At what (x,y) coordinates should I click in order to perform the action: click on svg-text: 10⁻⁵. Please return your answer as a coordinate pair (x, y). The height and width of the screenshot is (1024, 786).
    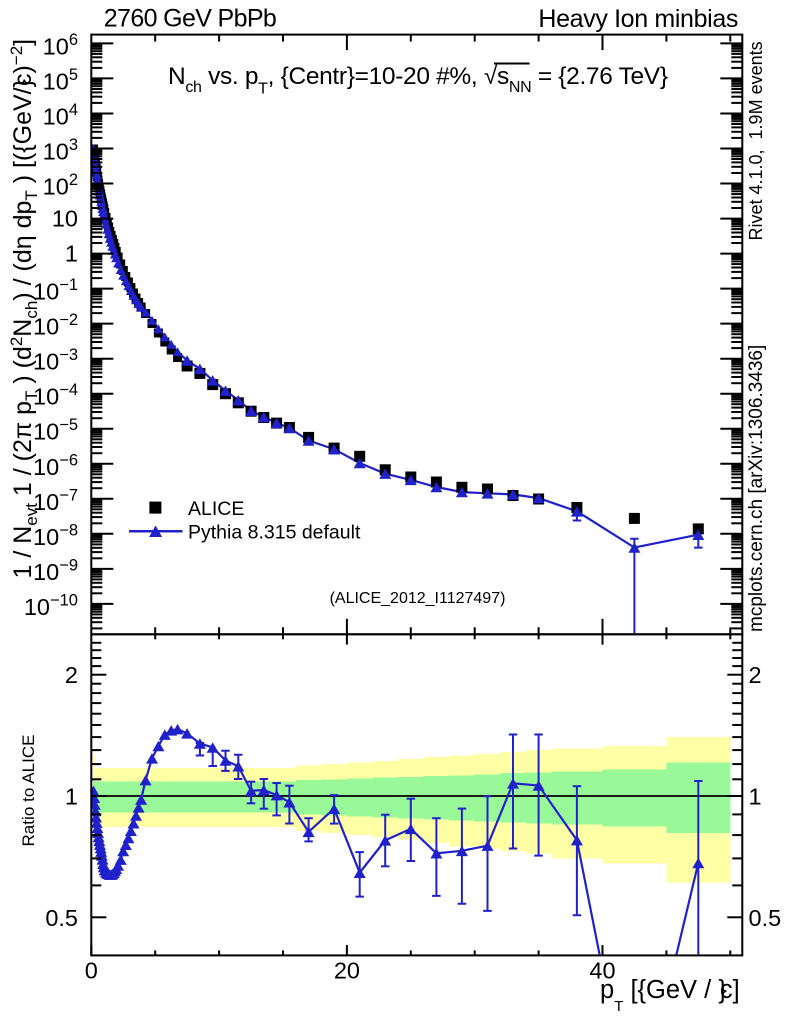
    Looking at the image, I should click on (55, 430).